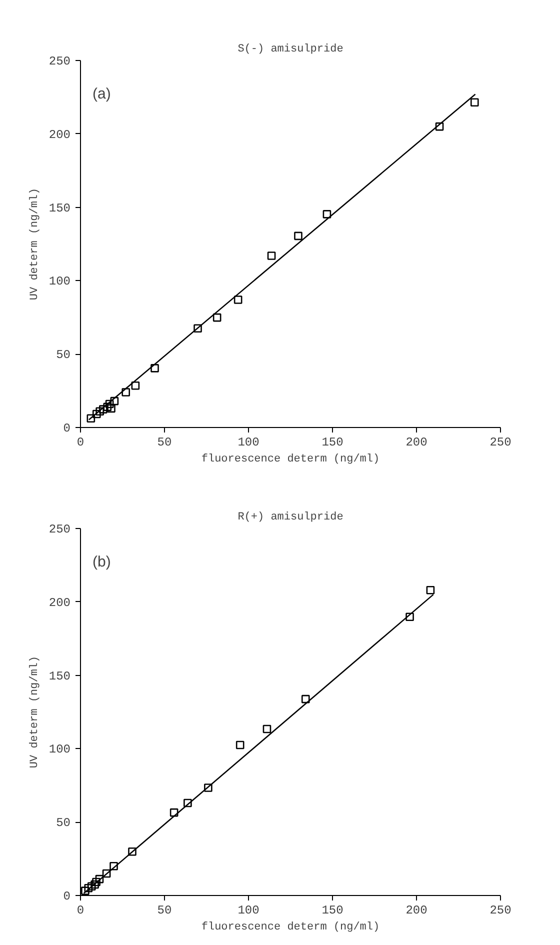 This screenshot has height=945, width=560. Describe the element at coordinates (101, 94) in the screenshot. I see `annotation: (a)` at that location.